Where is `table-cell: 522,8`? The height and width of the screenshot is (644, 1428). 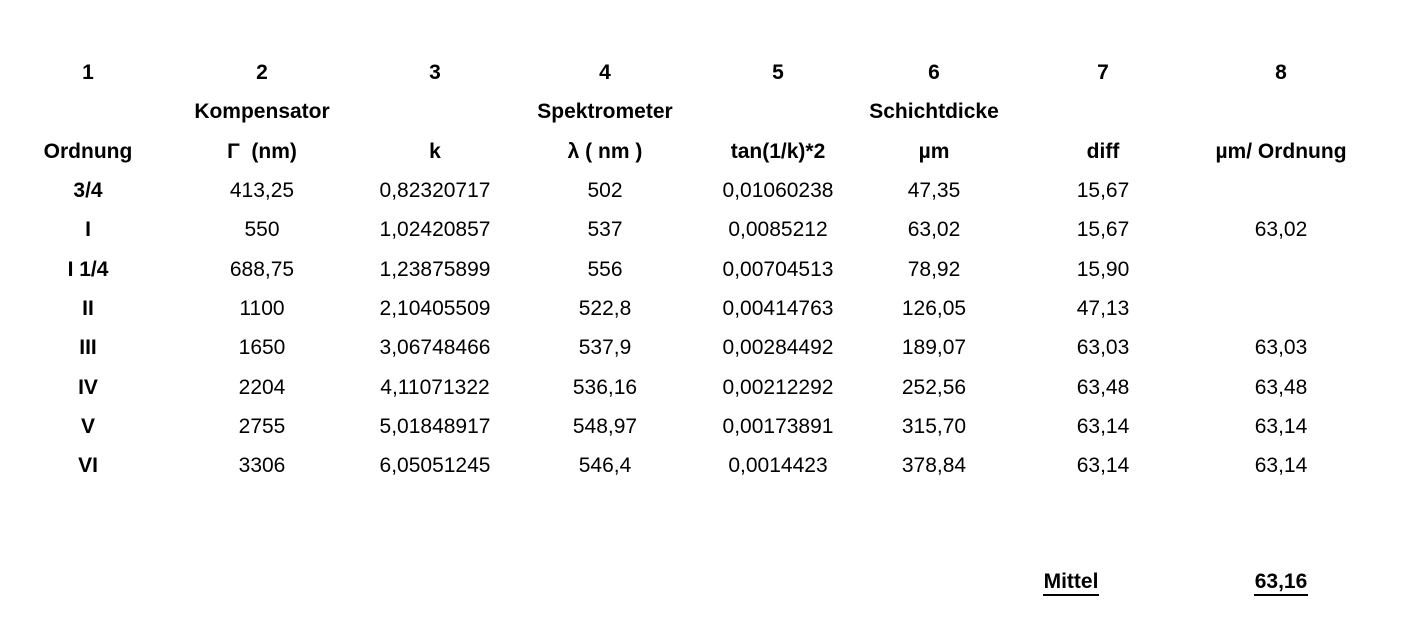
table-cell: 522,8 is located at coordinates (605, 308).